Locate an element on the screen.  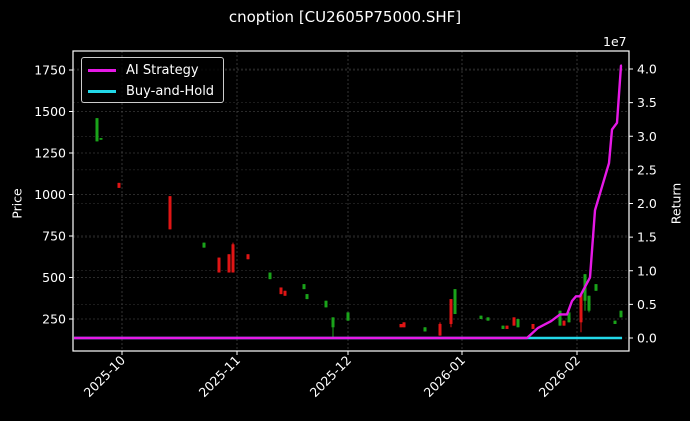
right-tick-label: 3.0 is located at coordinates (647, 136).